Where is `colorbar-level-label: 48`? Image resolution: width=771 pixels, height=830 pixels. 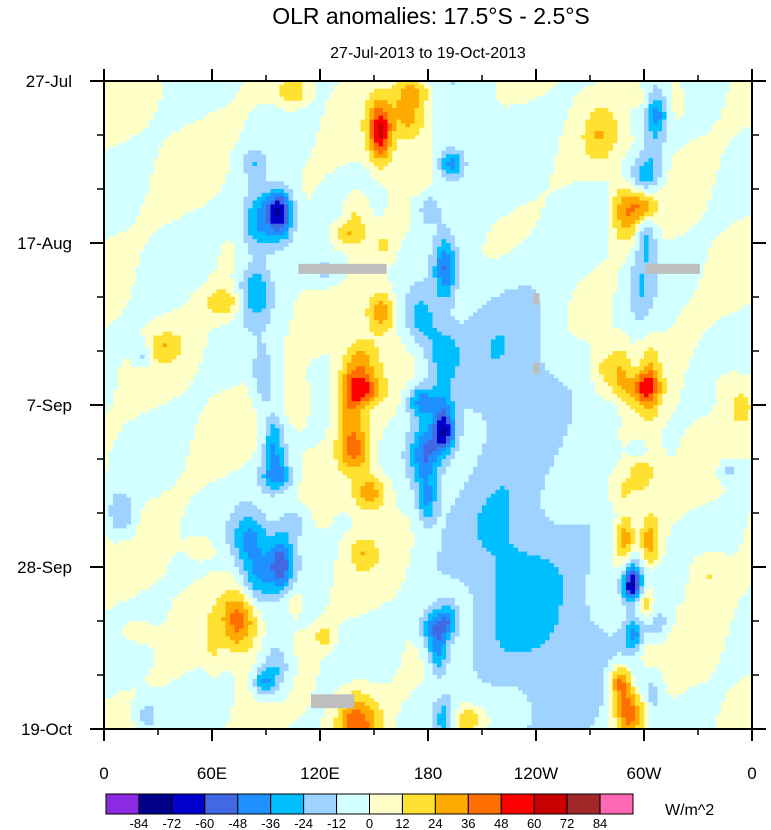 colorbar-level-label: 48 is located at coordinates (501, 823).